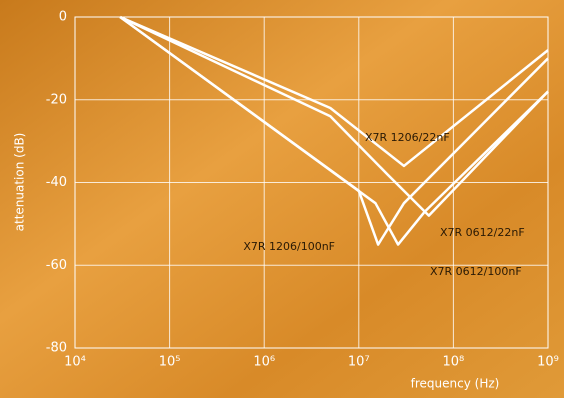 This screenshot has width=564, height=398. I want to click on y-tick-label: -80, so click(56, 348).